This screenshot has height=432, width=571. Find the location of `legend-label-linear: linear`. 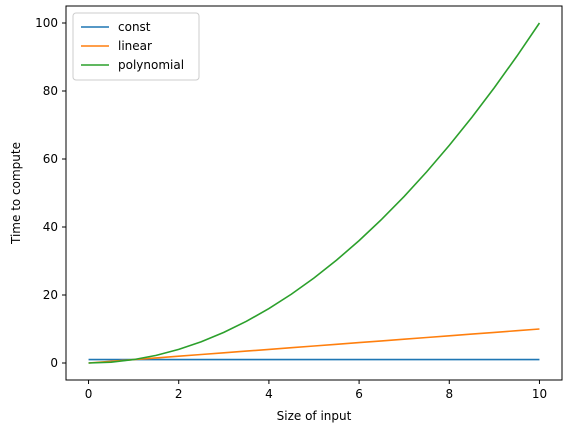

legend-label-linear: linear is located at coordinates (135, 46).